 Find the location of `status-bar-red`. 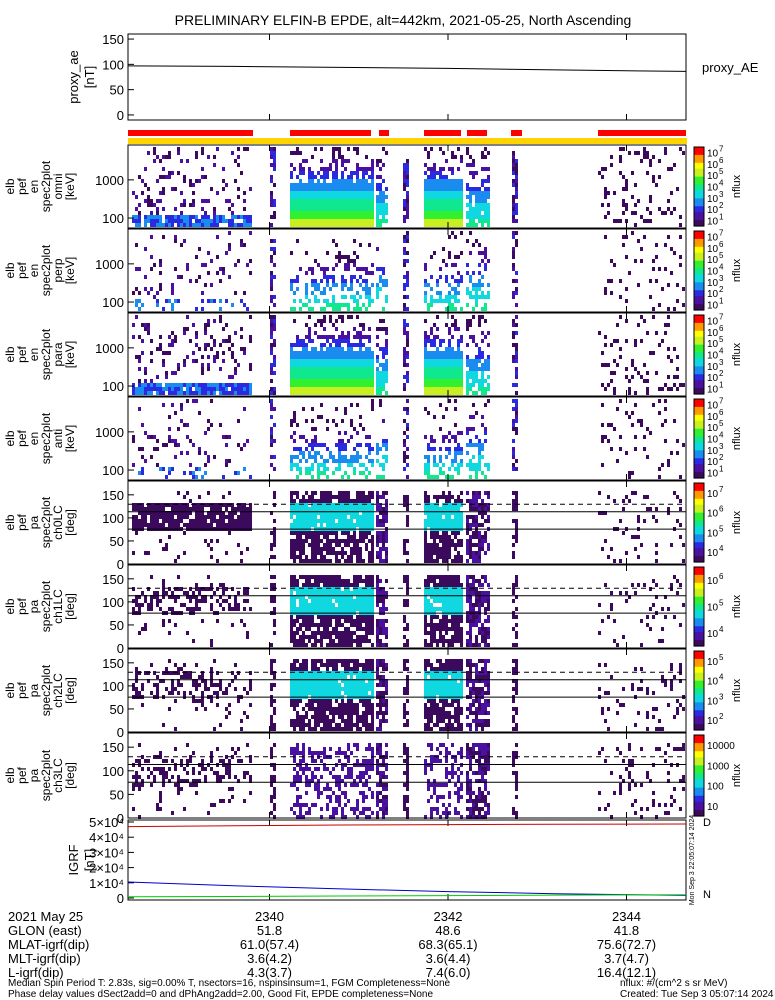

status-bar-red is located at coordinates (442, 133).